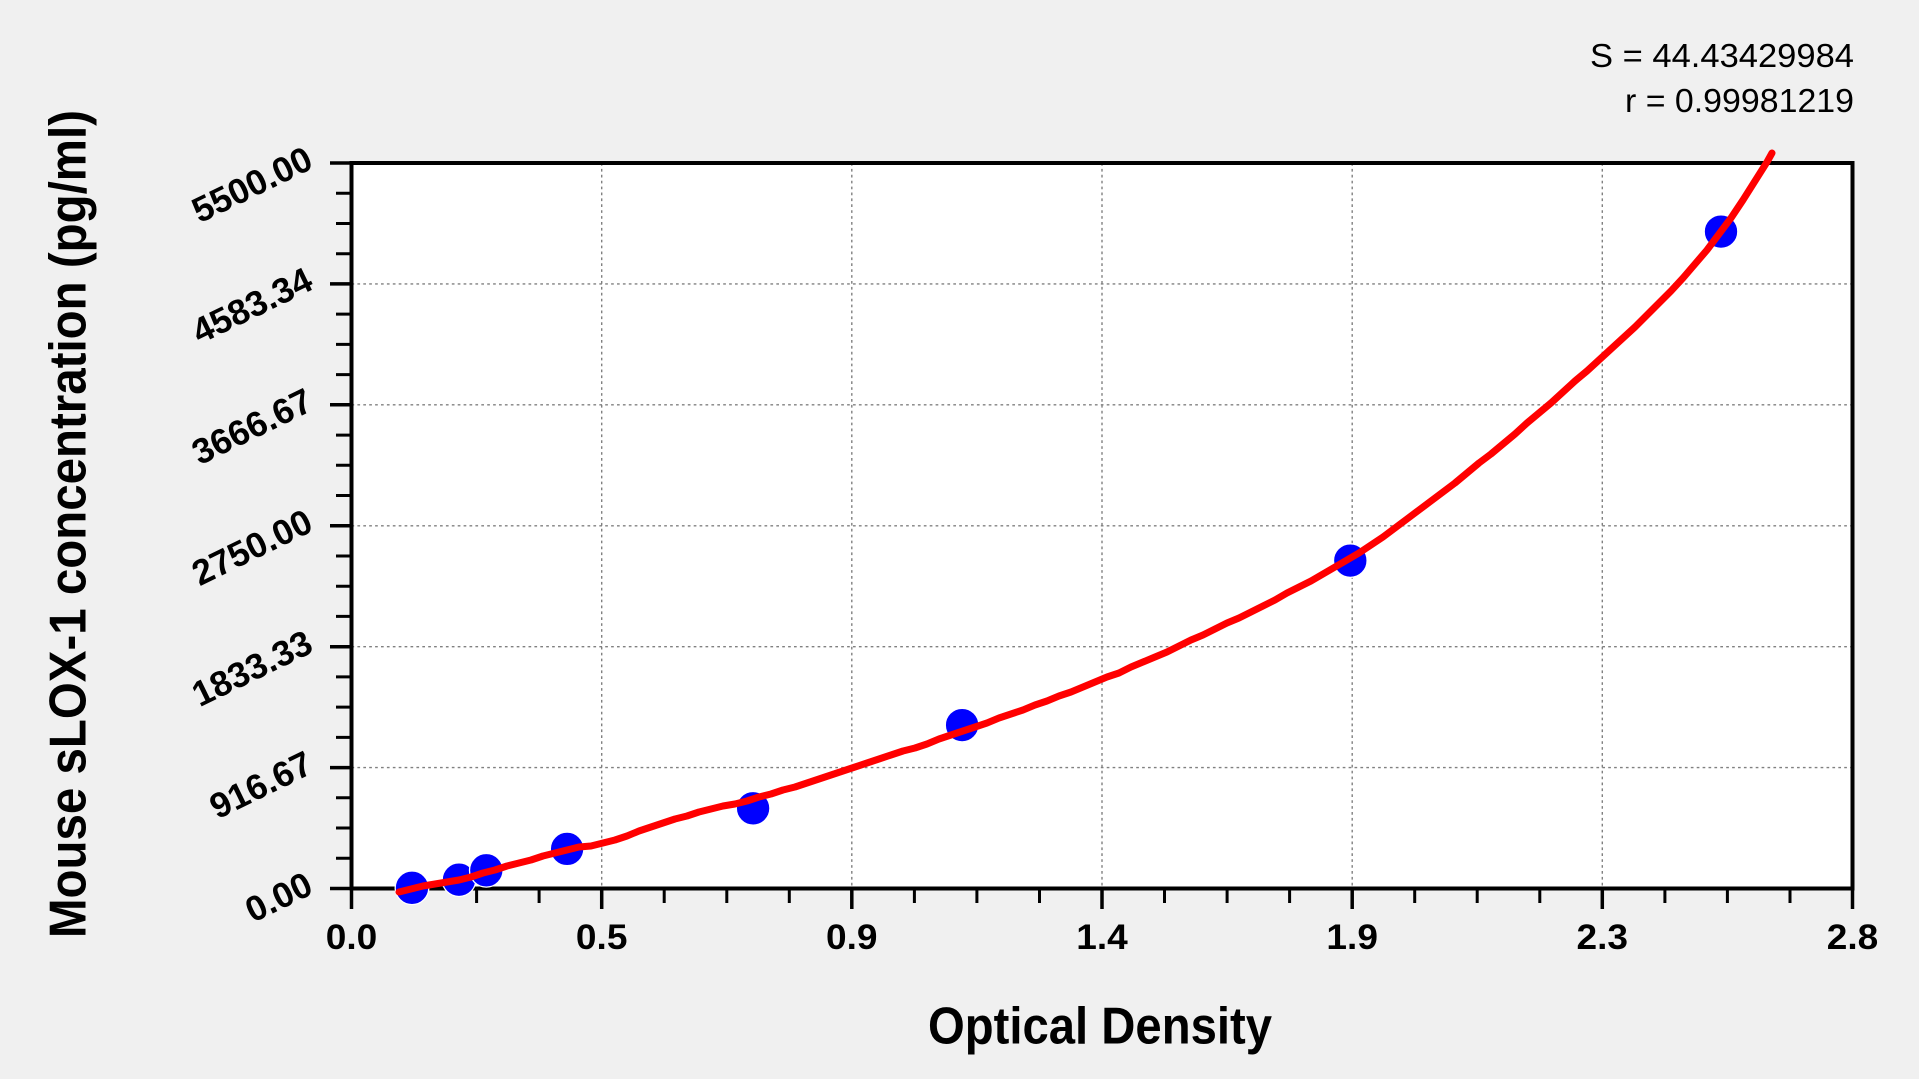  I want to click on svg-text: 0.9, so click(852, 937).